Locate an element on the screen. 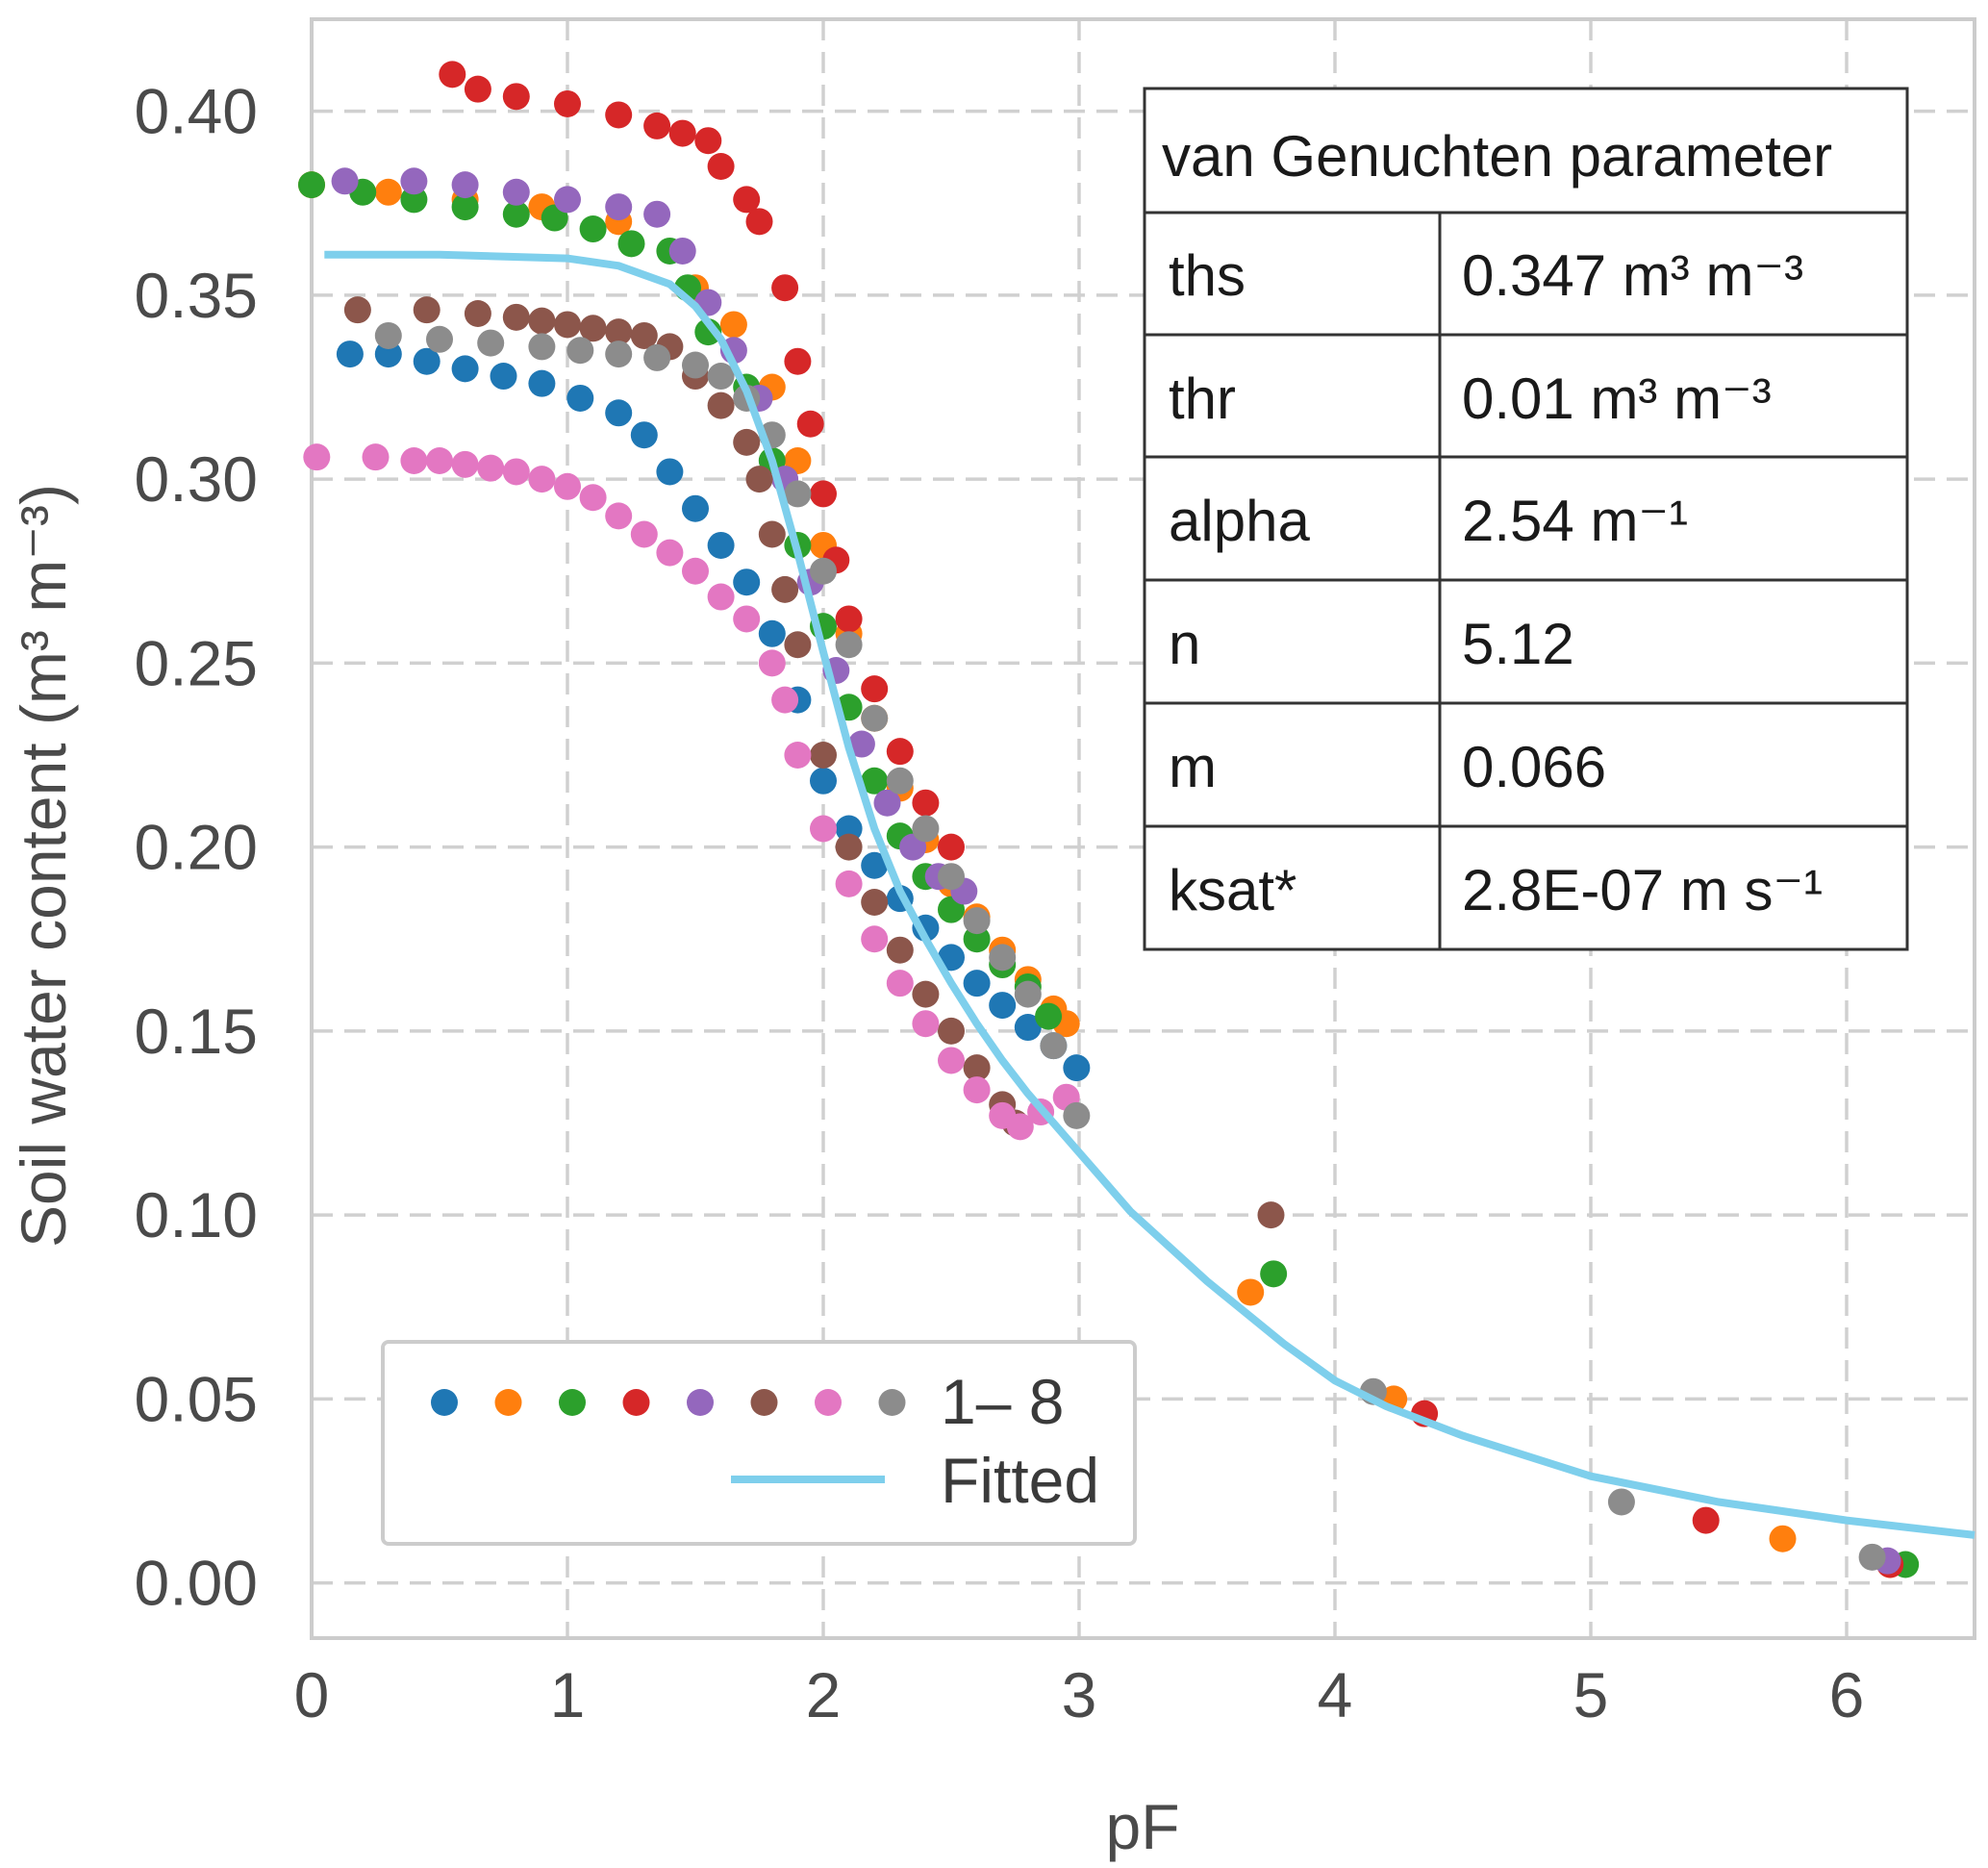 This screenshot has height=1868, width=1988. x-tick-label: 5 is located at coordinates (1591, 1694).